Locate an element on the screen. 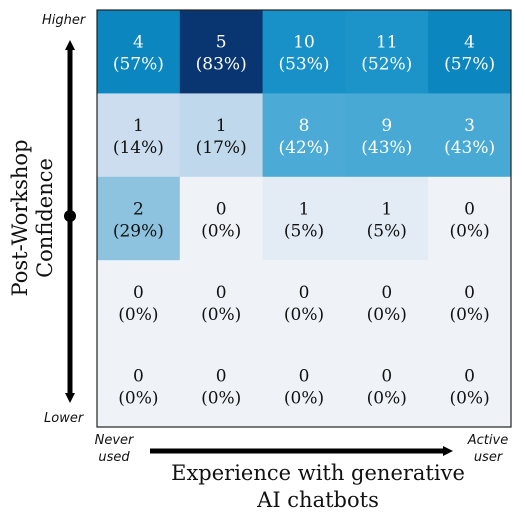 The height and width of the screenshot is (523, 525). cell-percent: (53%) is located at coordinates (303, 65).